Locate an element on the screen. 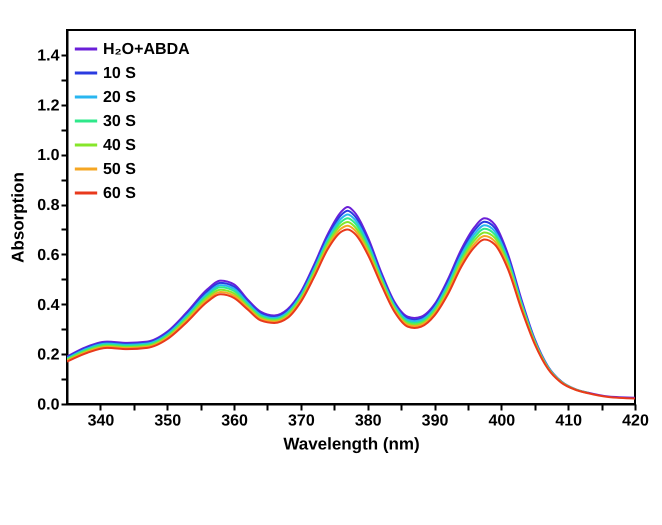  x-tick-label: 380 is located at coordinates (368, 421).